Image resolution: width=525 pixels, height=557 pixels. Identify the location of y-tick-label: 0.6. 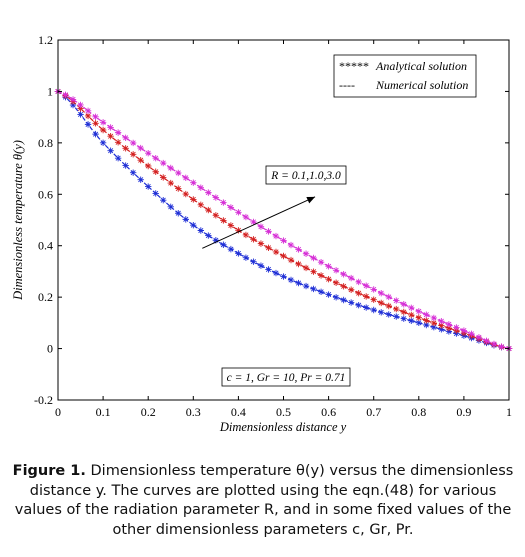
(45, 194).